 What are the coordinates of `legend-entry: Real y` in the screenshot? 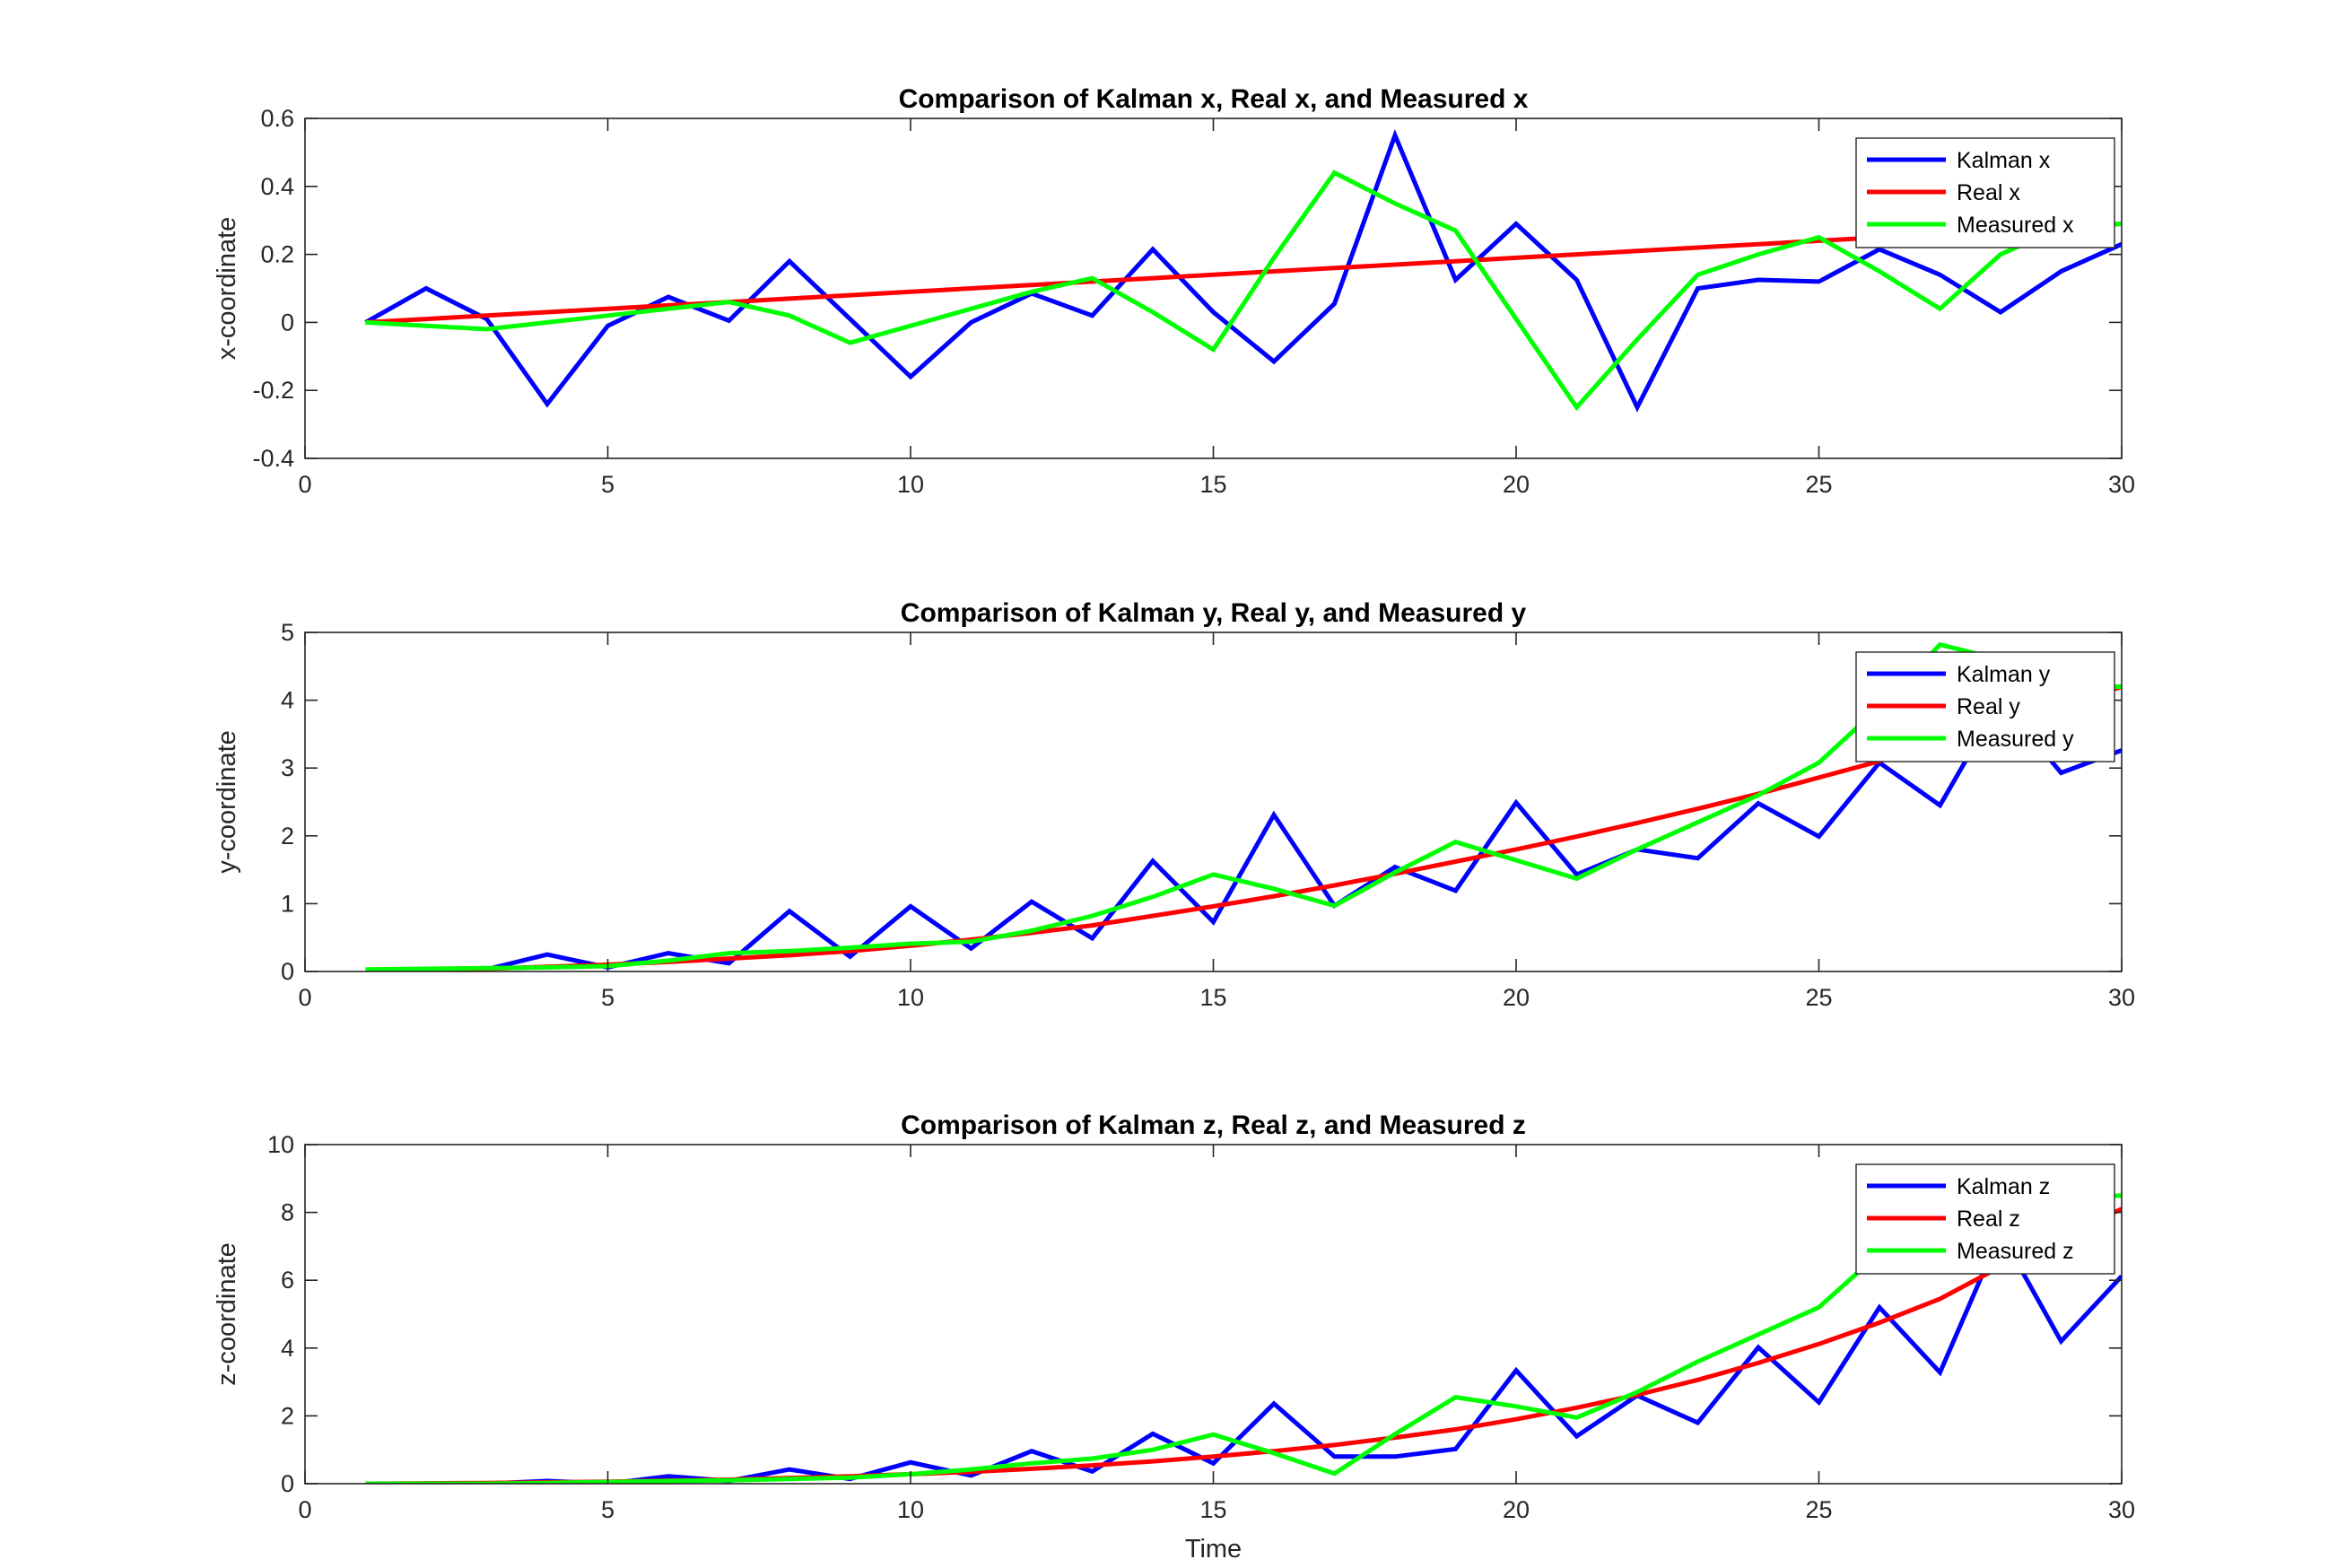 It's located at (1988, 707).